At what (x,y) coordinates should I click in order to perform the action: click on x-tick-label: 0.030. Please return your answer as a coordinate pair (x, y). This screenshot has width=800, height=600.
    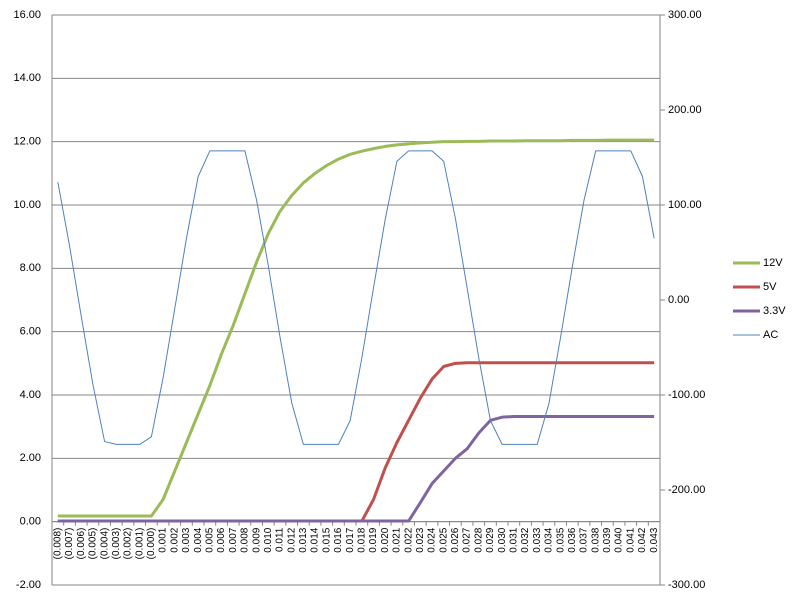
    Looking at the image, I should click on (502, 539).